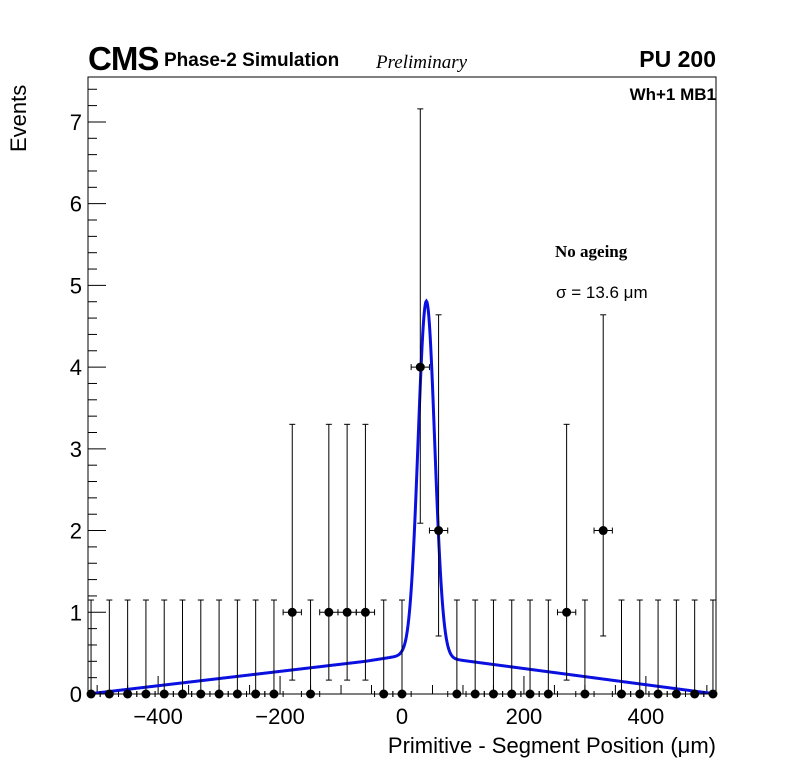 The width and height of the screenshot is (796, 772). I want to click on sigma-annotation: σ = 13.6 μm, so click(602, 292).